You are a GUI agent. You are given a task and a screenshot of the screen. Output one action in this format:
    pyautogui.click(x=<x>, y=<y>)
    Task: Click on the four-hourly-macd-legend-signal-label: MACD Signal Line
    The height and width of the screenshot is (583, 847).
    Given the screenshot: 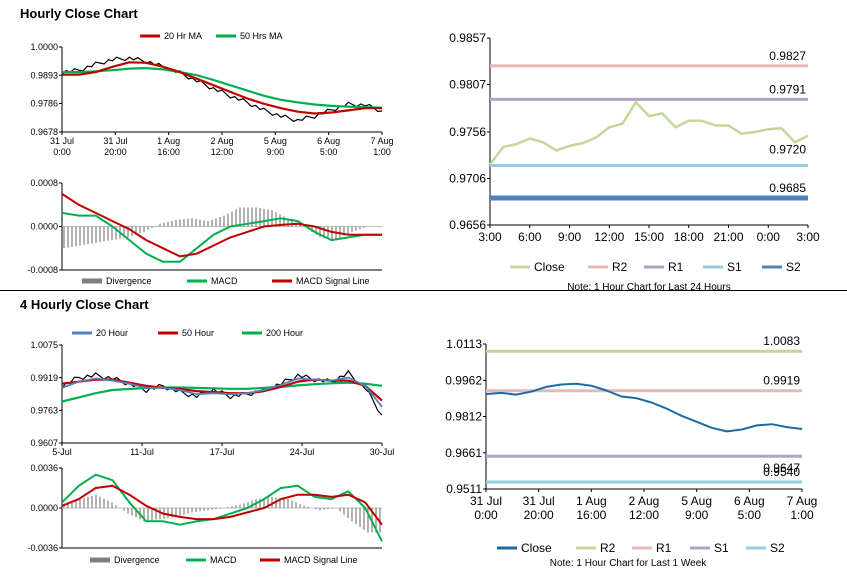 What is the action you would take?
    pyautogui.click(x=321, y=560)
    